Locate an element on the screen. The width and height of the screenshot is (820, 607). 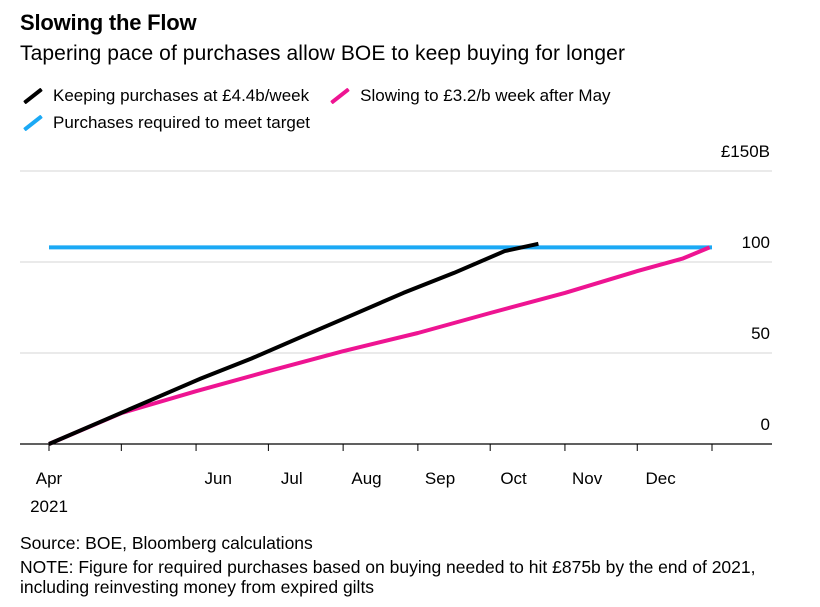
y-tick-label-50: 50 is located at coordinates (760, 333).